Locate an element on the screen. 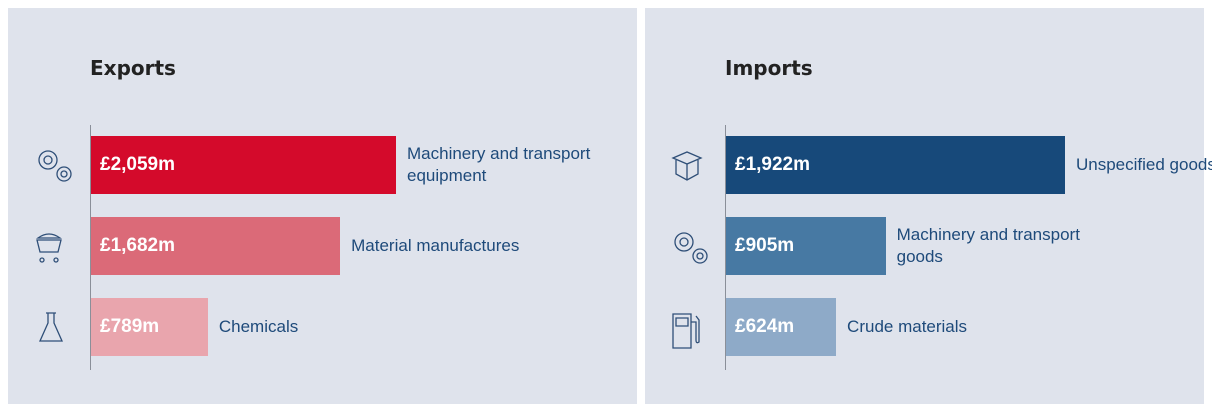  category-label: Crude materials is located at coordinates (907, 326).